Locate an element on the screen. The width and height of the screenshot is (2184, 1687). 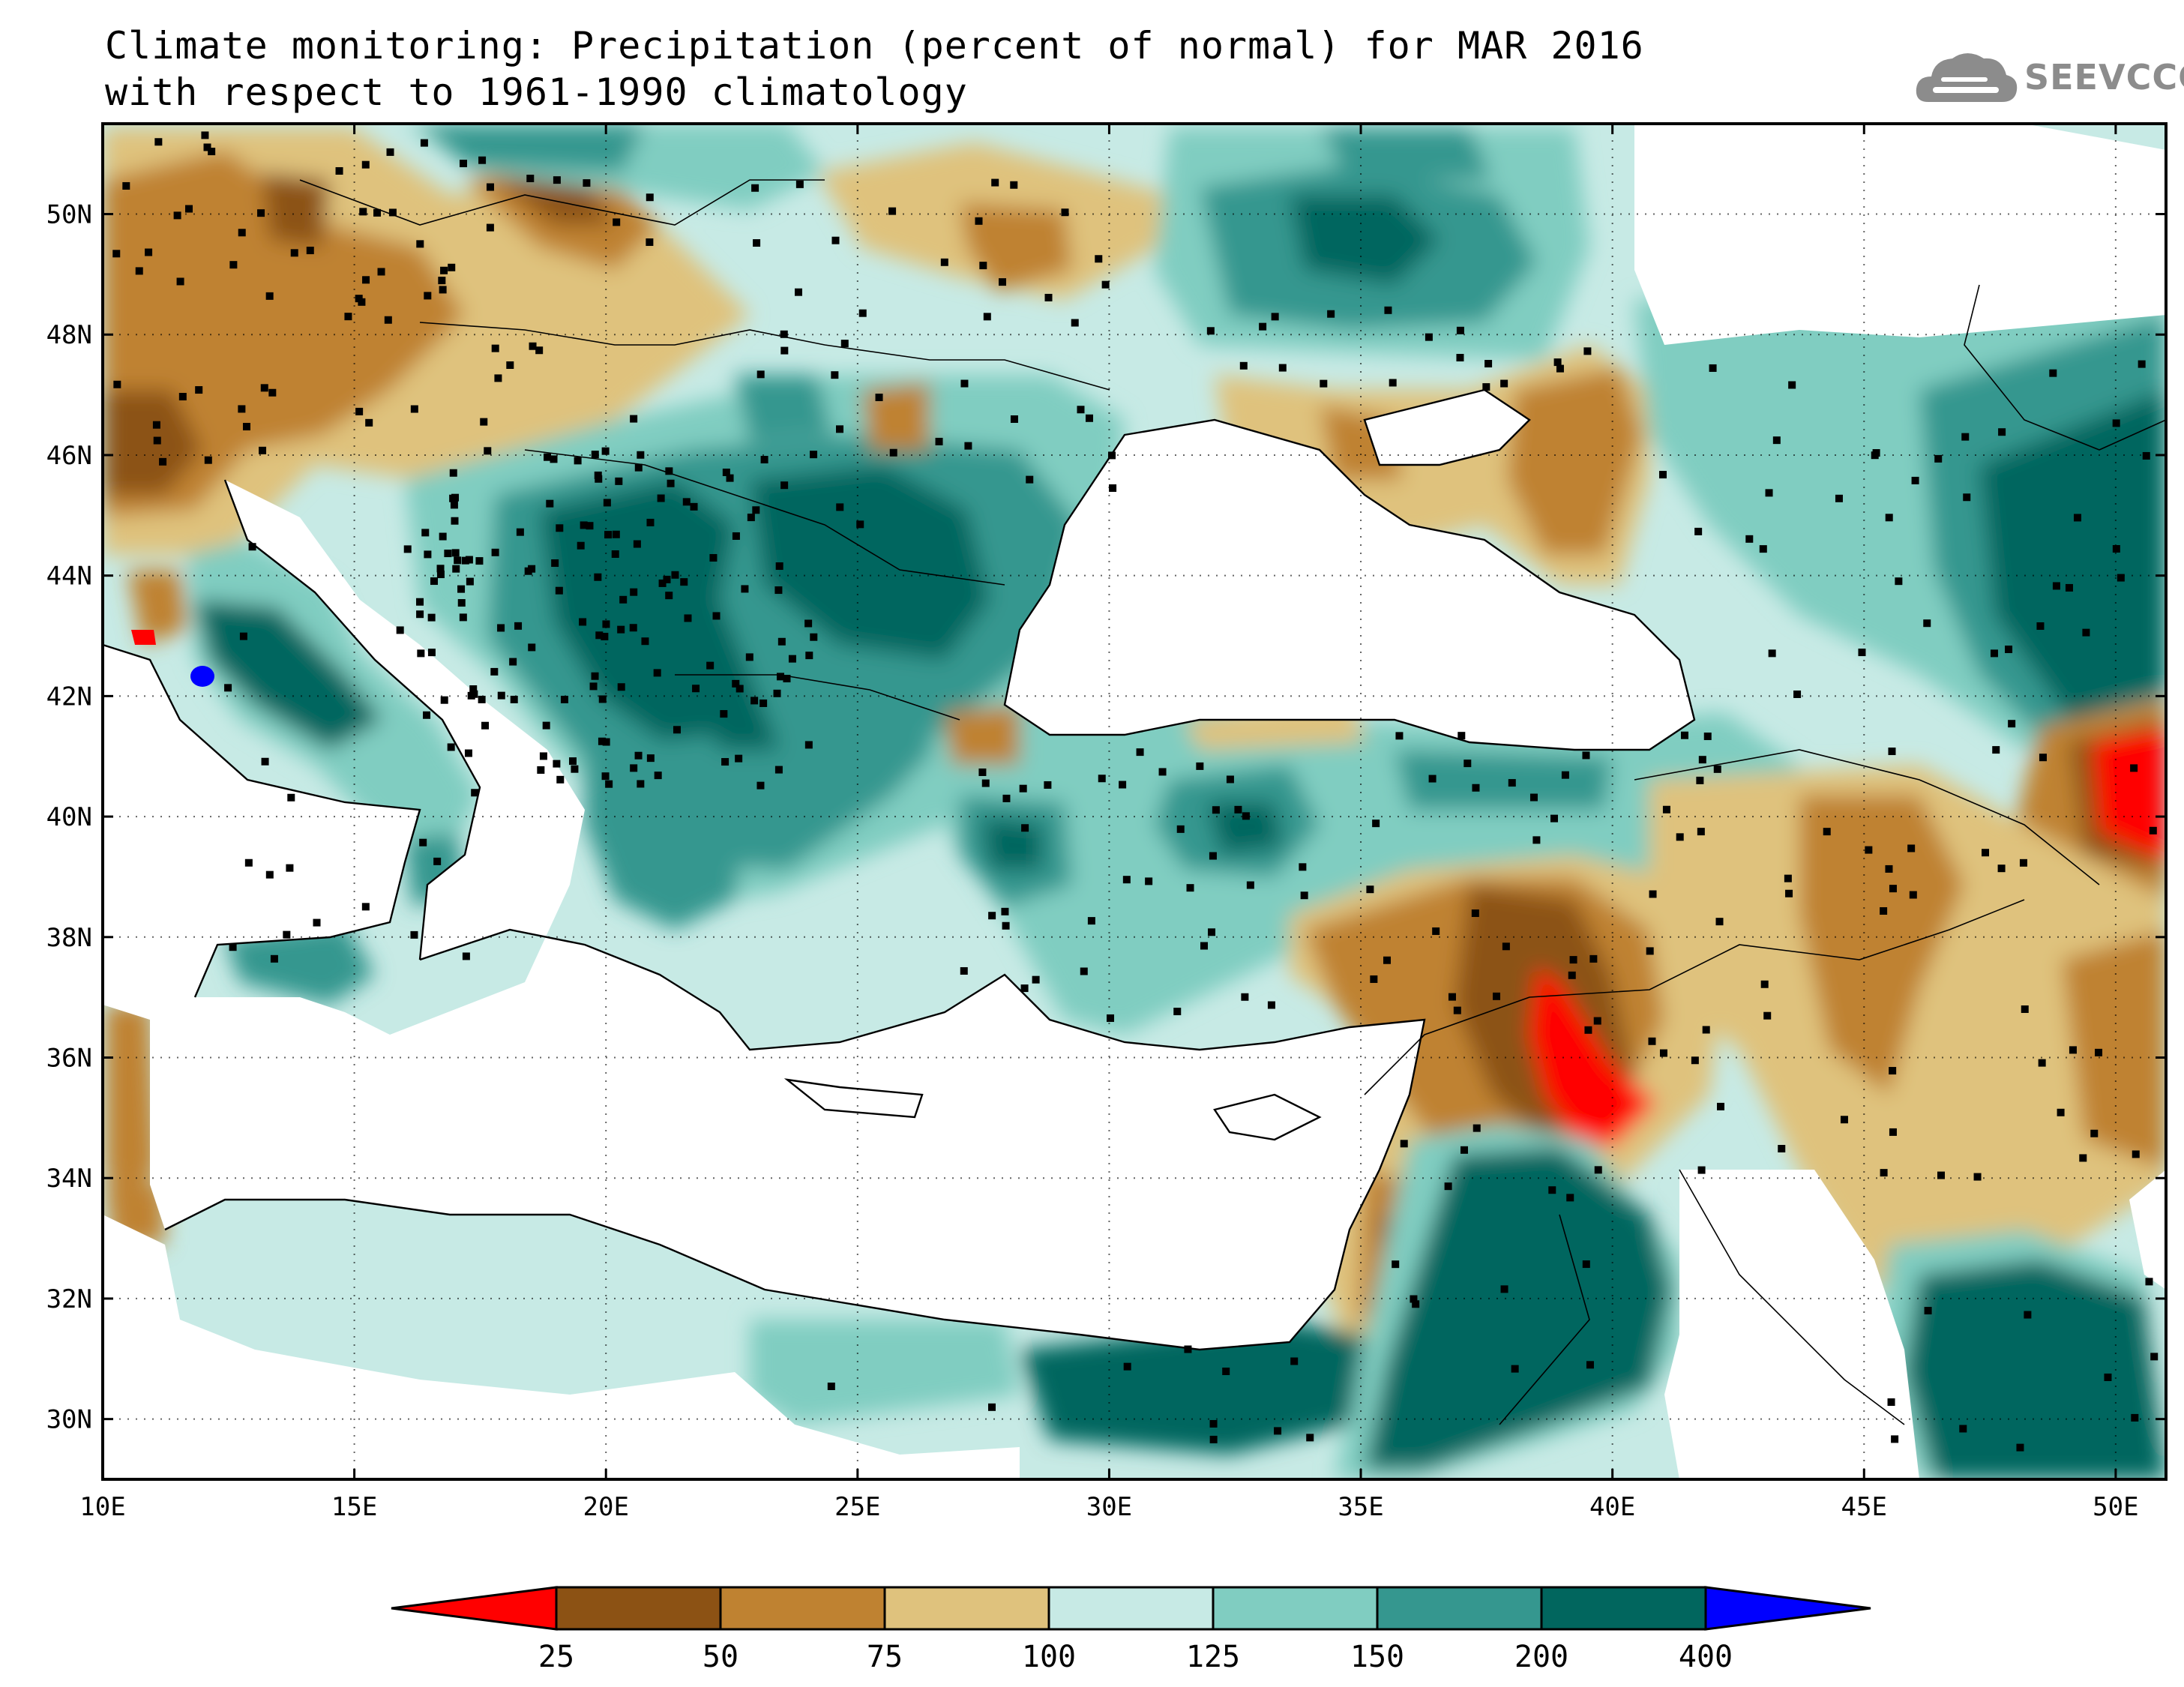
black-sea is located at coordinates (1349, 585).